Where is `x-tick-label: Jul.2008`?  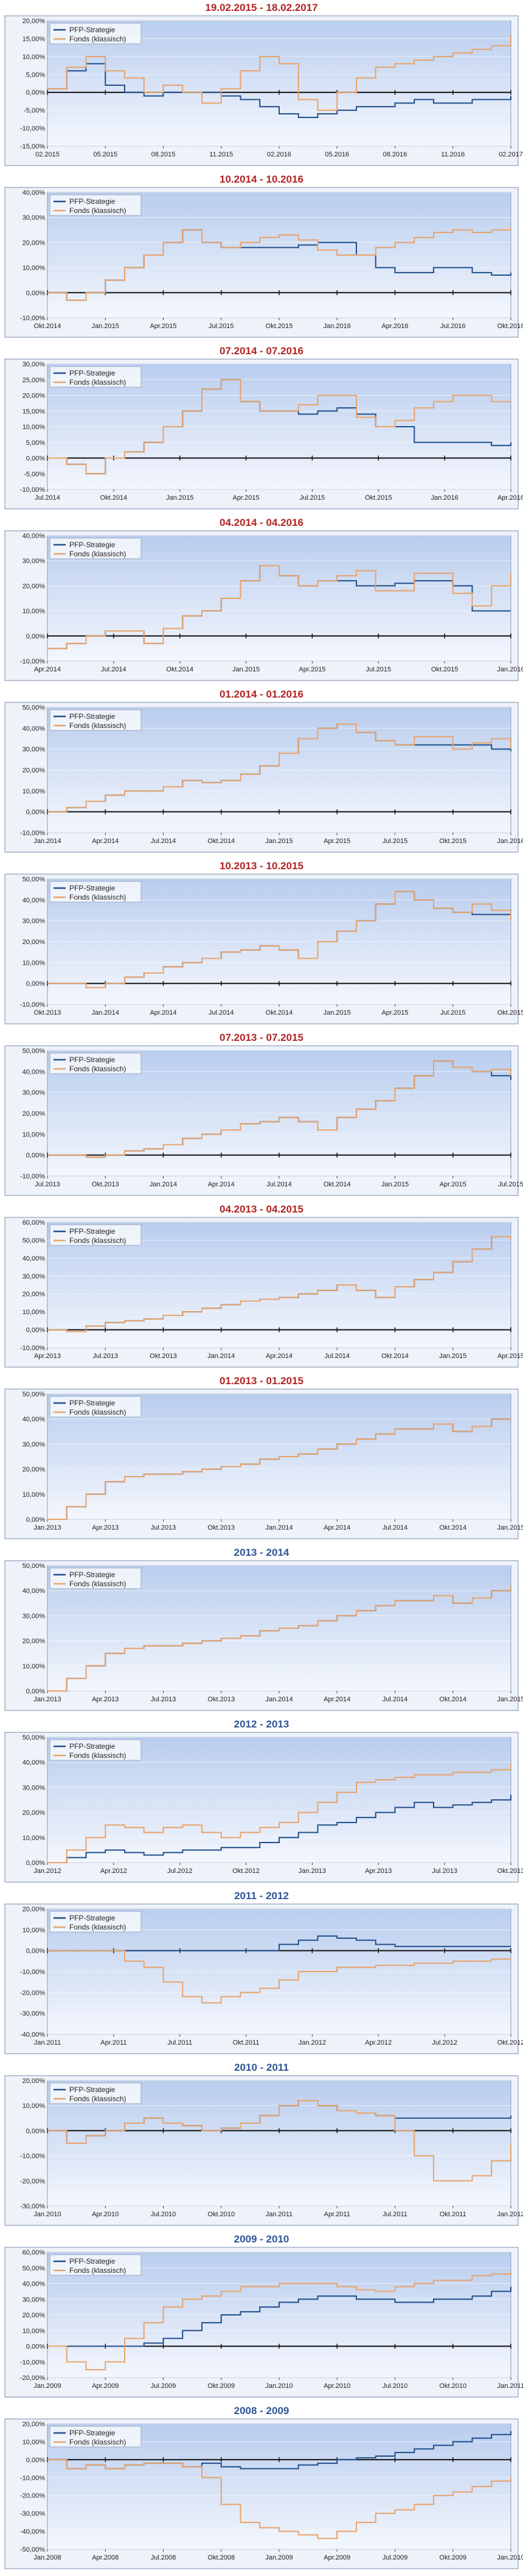 x-tick-label: Jul.2008 is located at coordinates (163, 2558).